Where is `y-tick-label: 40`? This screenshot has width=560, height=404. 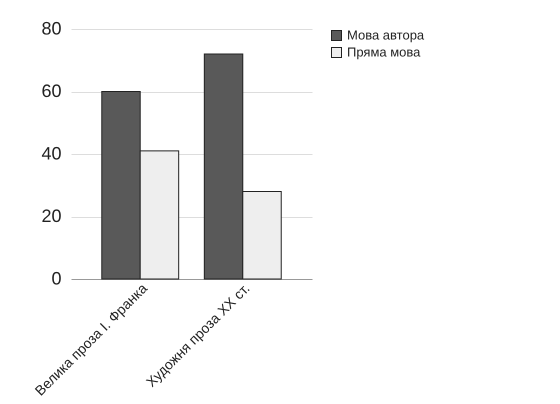 y-tick-label: 40 is located at coordinates (51, 154).